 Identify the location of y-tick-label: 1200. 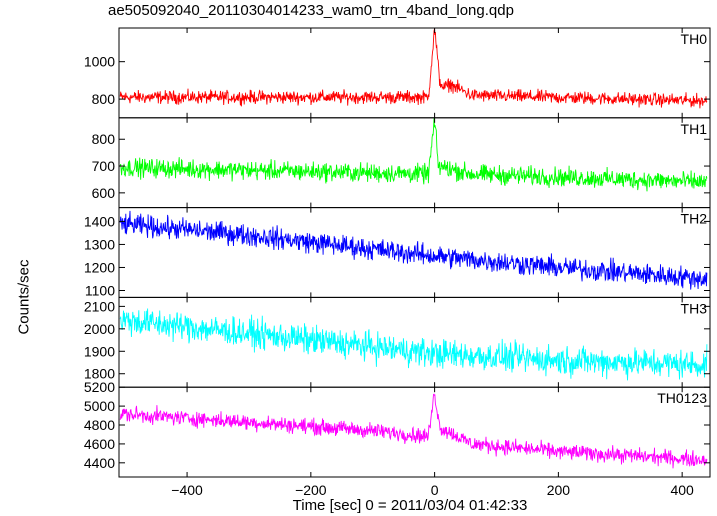
(99, 267).